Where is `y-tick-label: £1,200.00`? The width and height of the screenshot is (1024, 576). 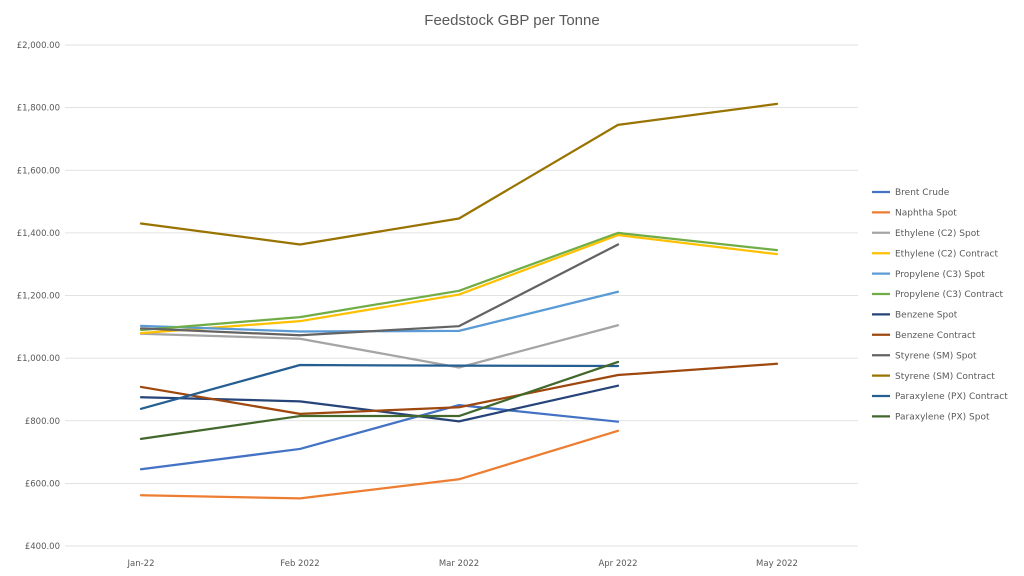
y-tick-label: £1,200.00 is located at coordinates (38, 297).